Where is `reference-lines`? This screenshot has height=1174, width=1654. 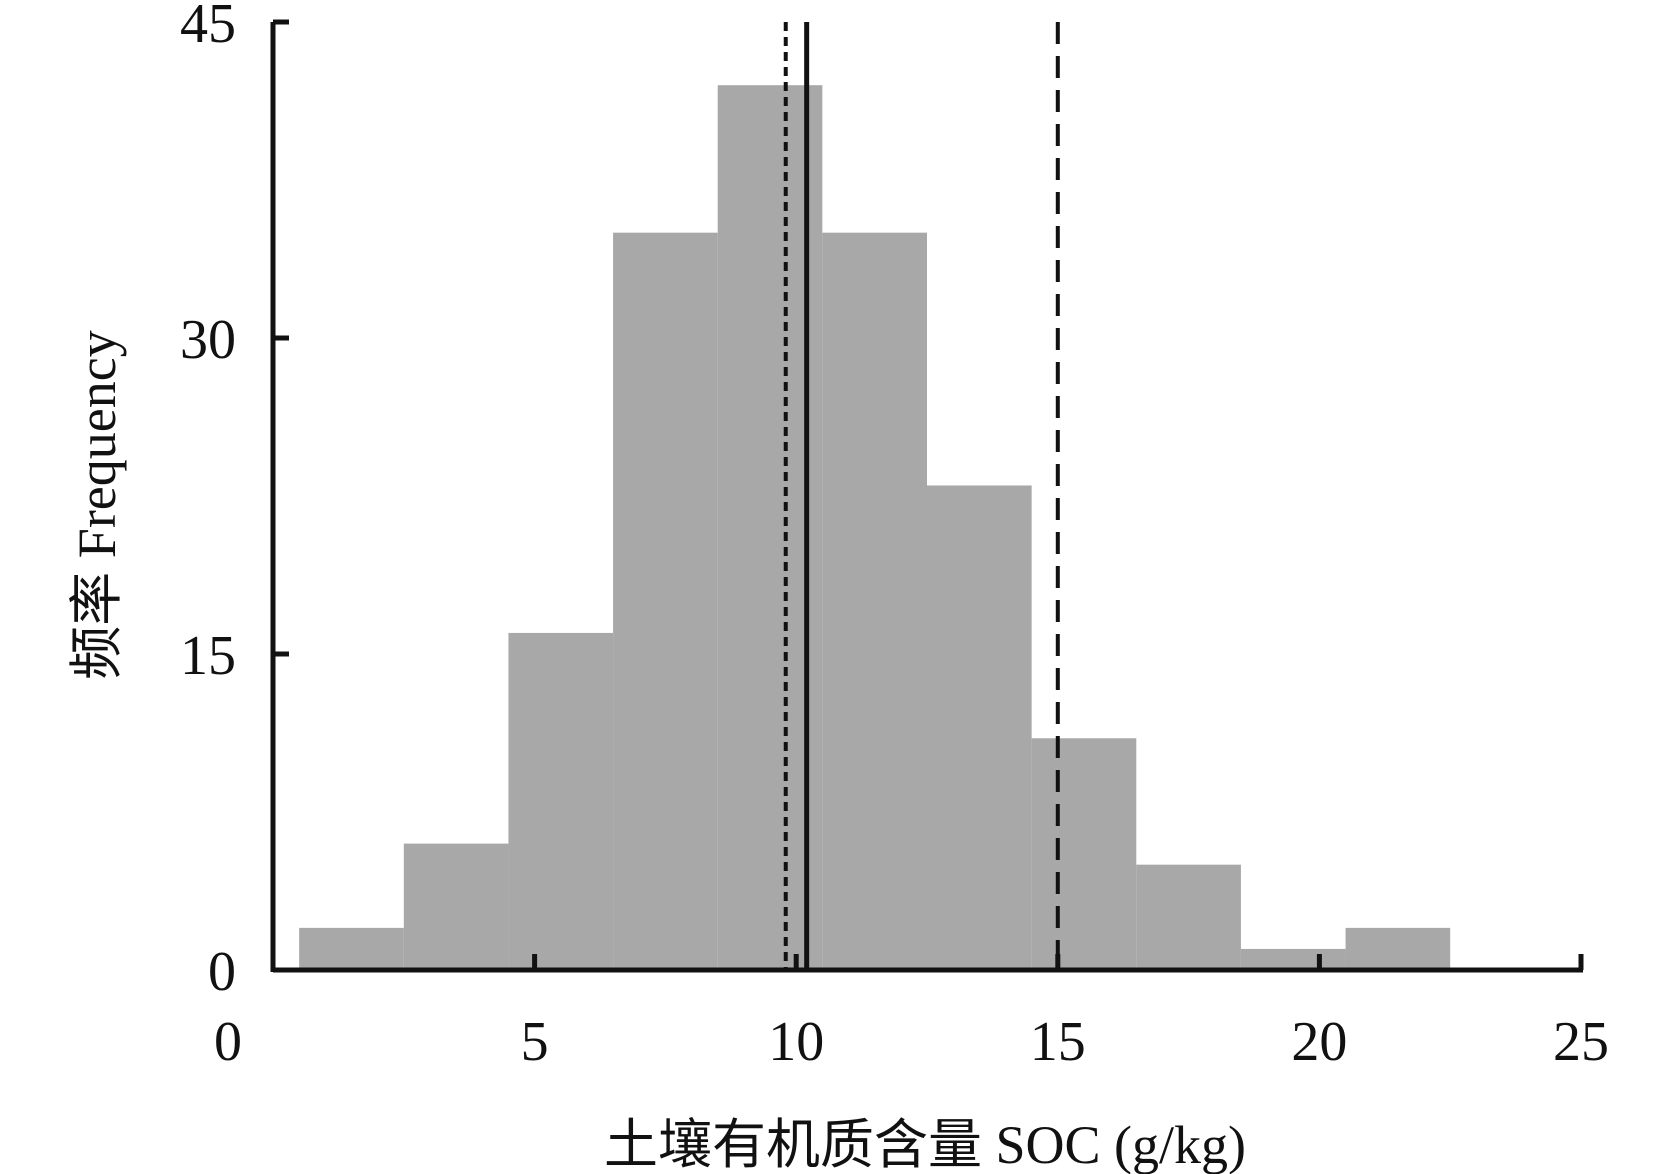 reference-lines is located at coordinates (921, 496).